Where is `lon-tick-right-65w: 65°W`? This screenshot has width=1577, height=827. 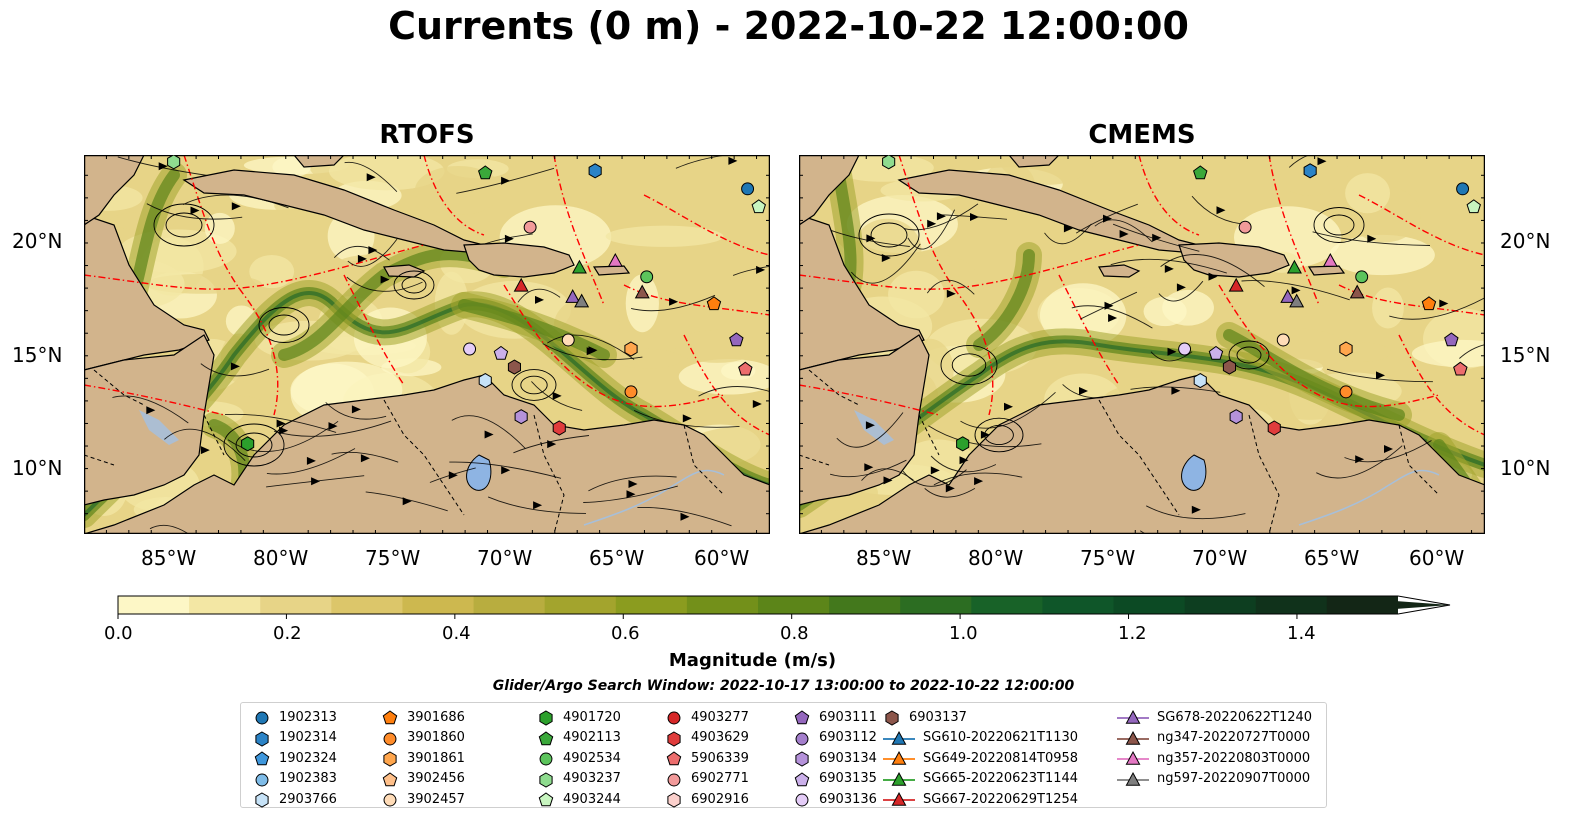 lon-tick-right-65w: 65°W is located at coordinates (1332, 558).